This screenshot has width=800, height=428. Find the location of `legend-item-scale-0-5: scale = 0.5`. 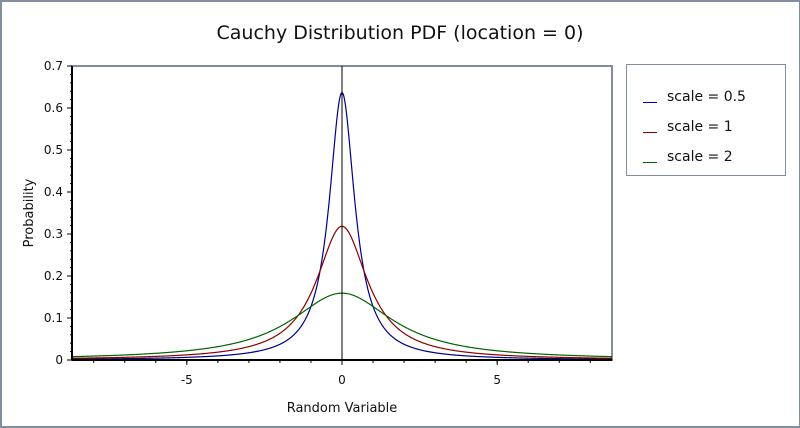

legend-item-scale-0-5: scale = 0.5 is located at coordinates (694, 97).